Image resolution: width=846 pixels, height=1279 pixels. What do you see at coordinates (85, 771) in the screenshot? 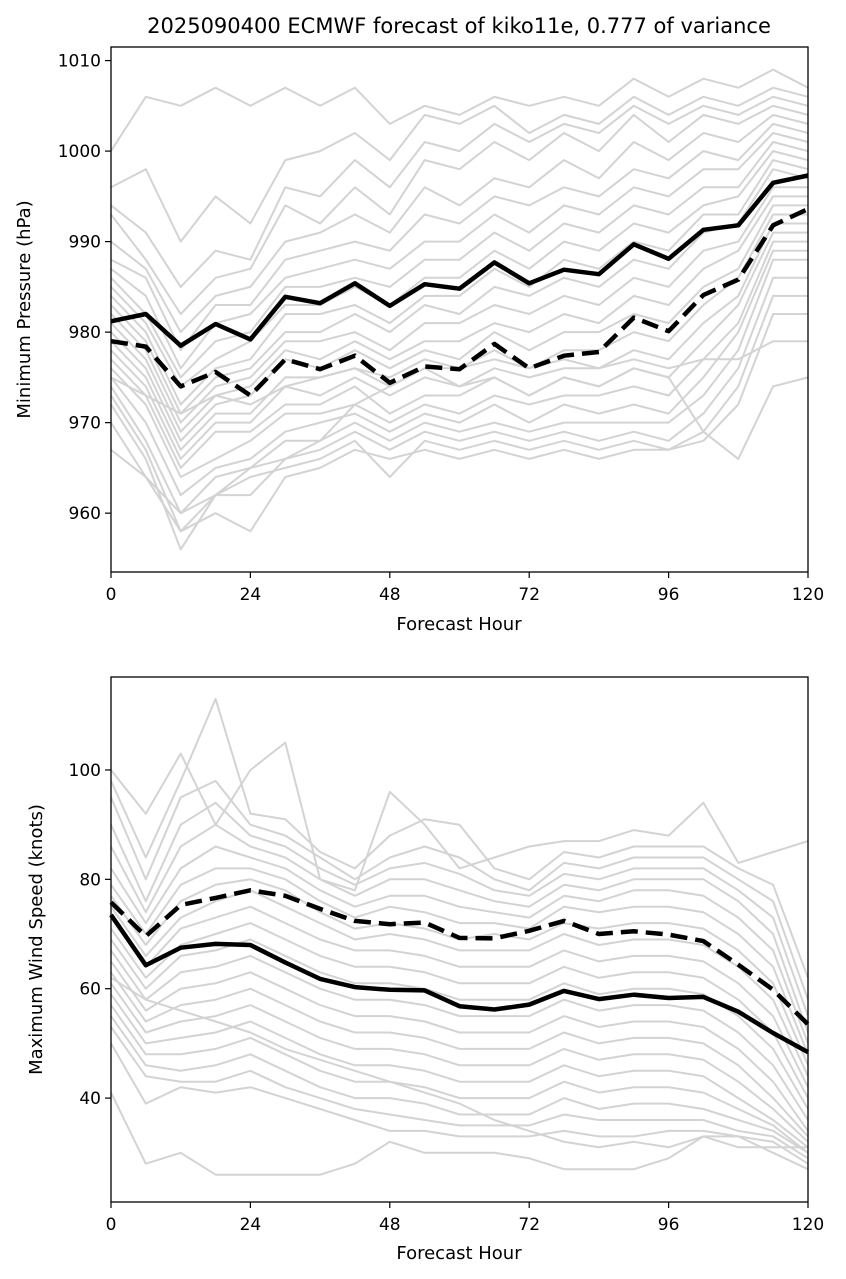
I see `wind-ytick-label: 100` at bounding box center [85, 771].